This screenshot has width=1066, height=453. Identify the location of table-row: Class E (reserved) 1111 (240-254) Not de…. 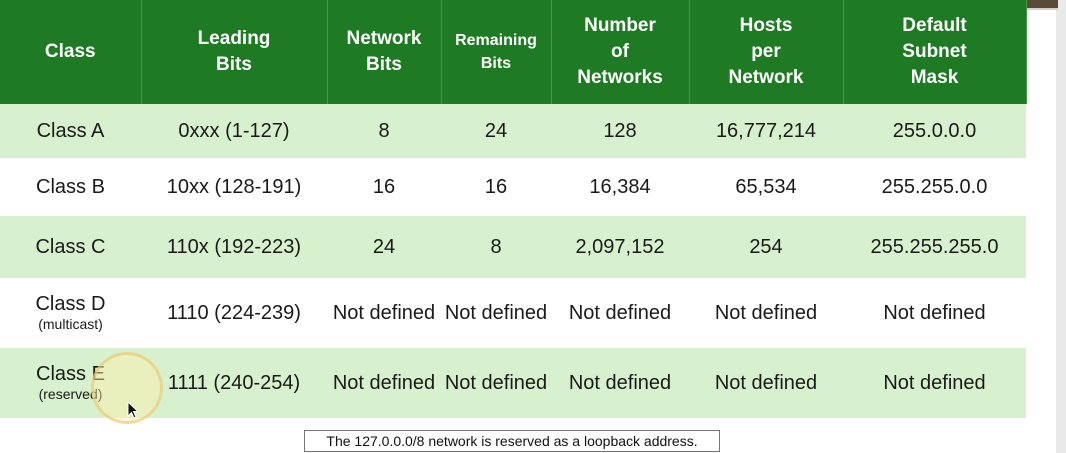
(513, 383).